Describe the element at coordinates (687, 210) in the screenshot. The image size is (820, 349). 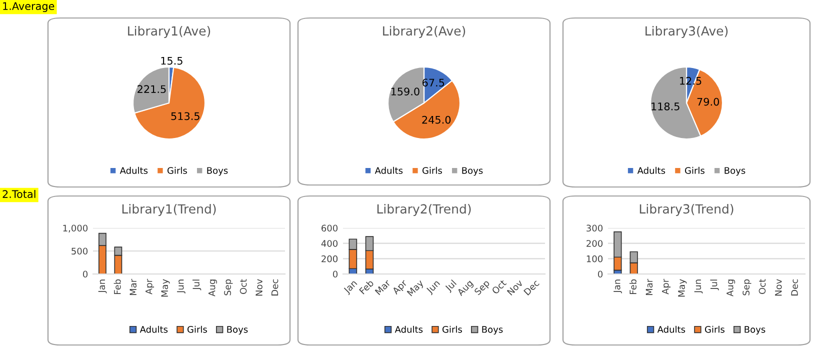
I see `chart-title: Library3(Trend)` at that location.